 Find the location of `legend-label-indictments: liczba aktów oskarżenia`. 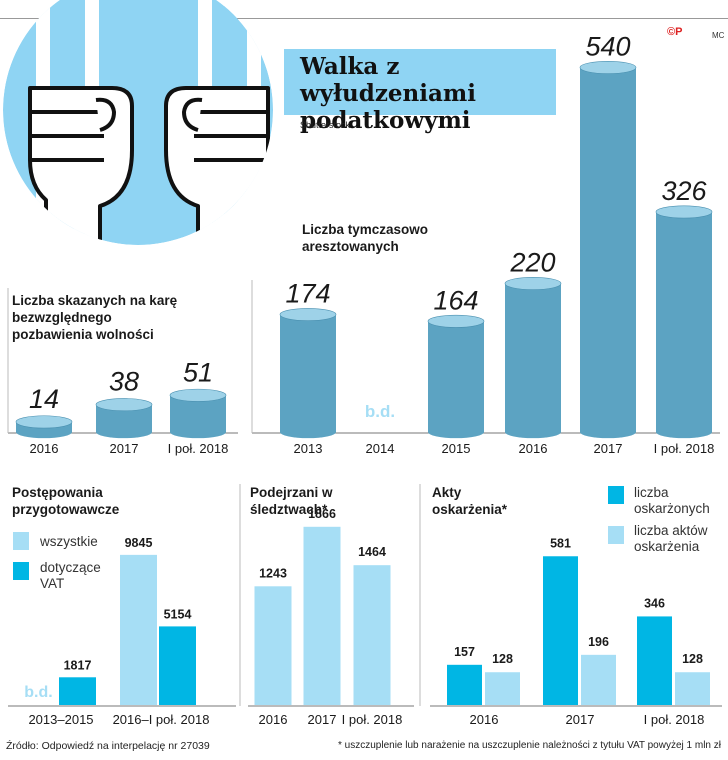

legend-label-indictments: liczba aktów oskarżenia is located at coordinates (671, 538).